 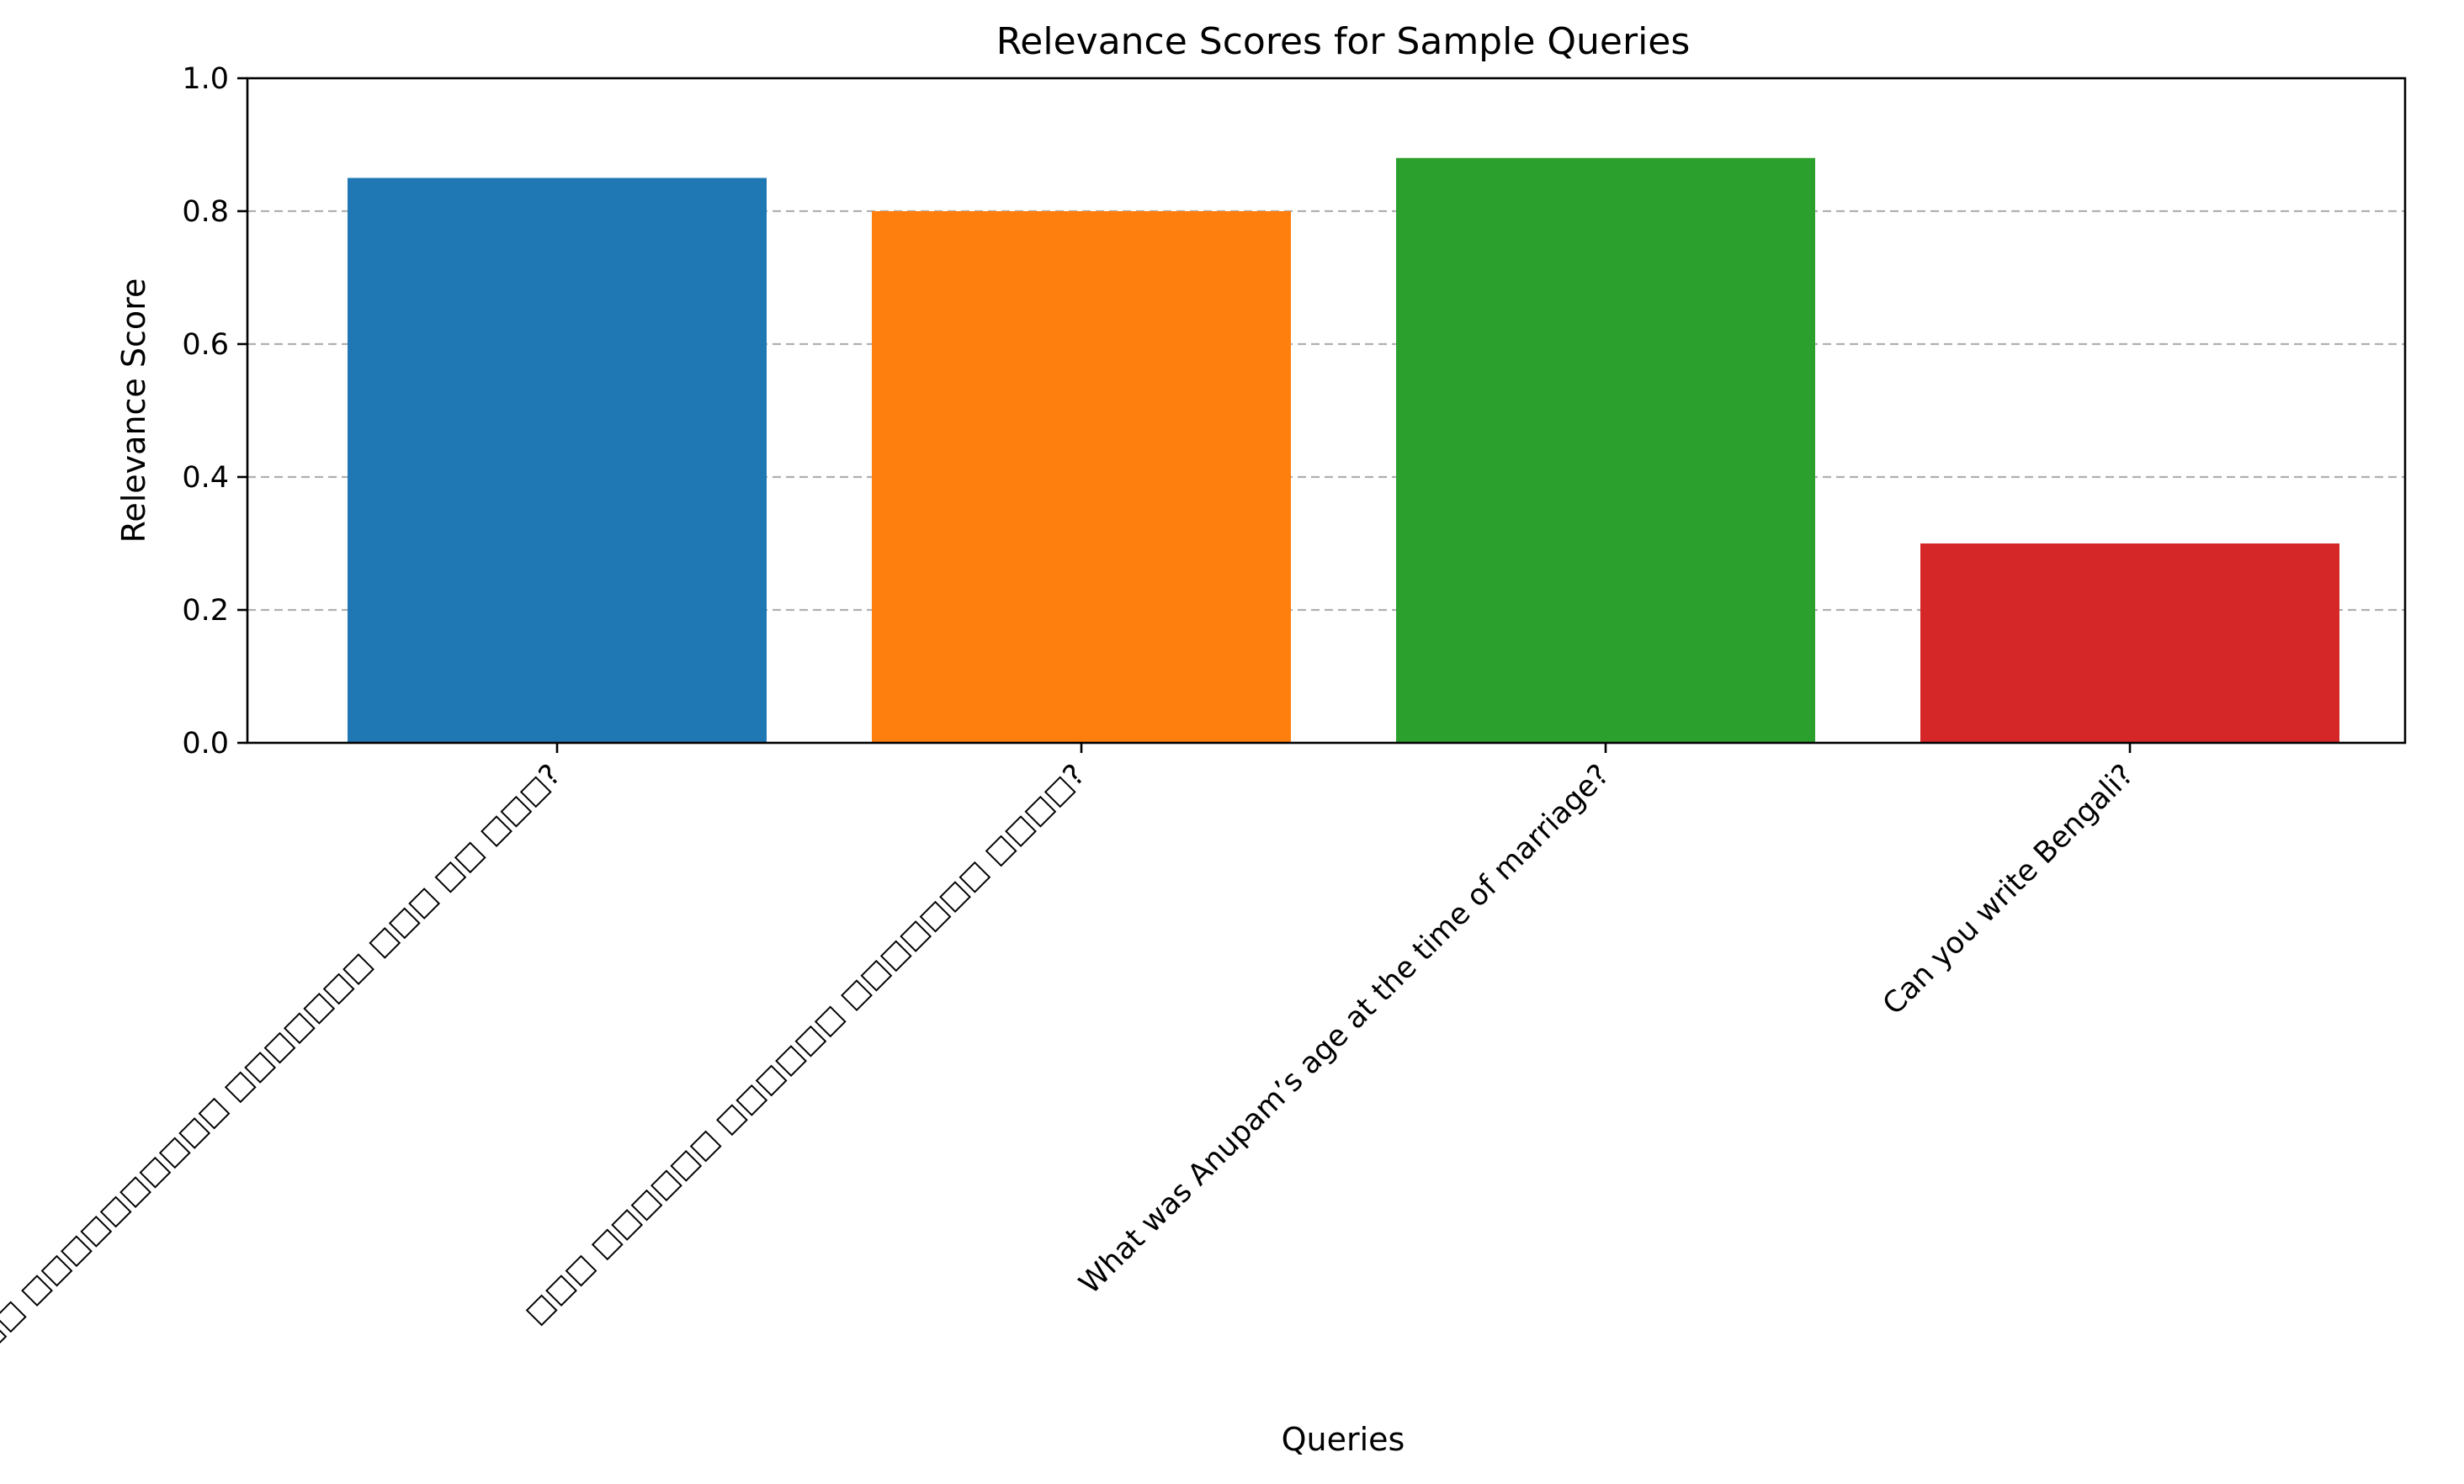 I want to click on x-tick-label: Can you write Bengali?, so click(x=2008, y=889).